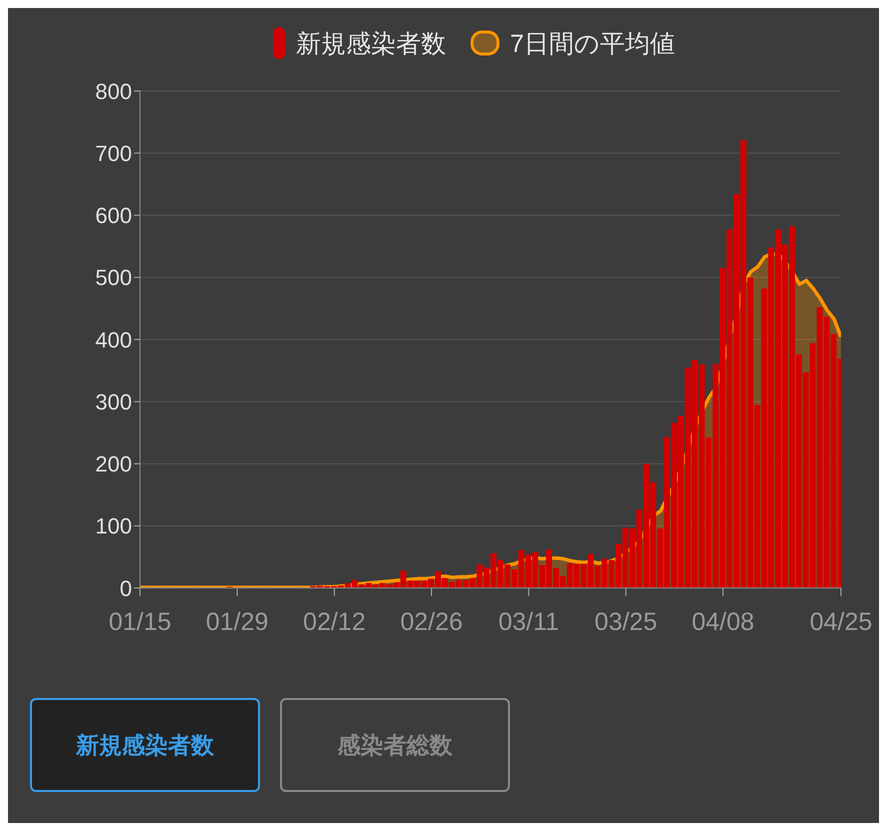 Image resolution: width=887 pixels, height=831 pixels. I want to click on y-tick-label: 100, so click(113, 526).